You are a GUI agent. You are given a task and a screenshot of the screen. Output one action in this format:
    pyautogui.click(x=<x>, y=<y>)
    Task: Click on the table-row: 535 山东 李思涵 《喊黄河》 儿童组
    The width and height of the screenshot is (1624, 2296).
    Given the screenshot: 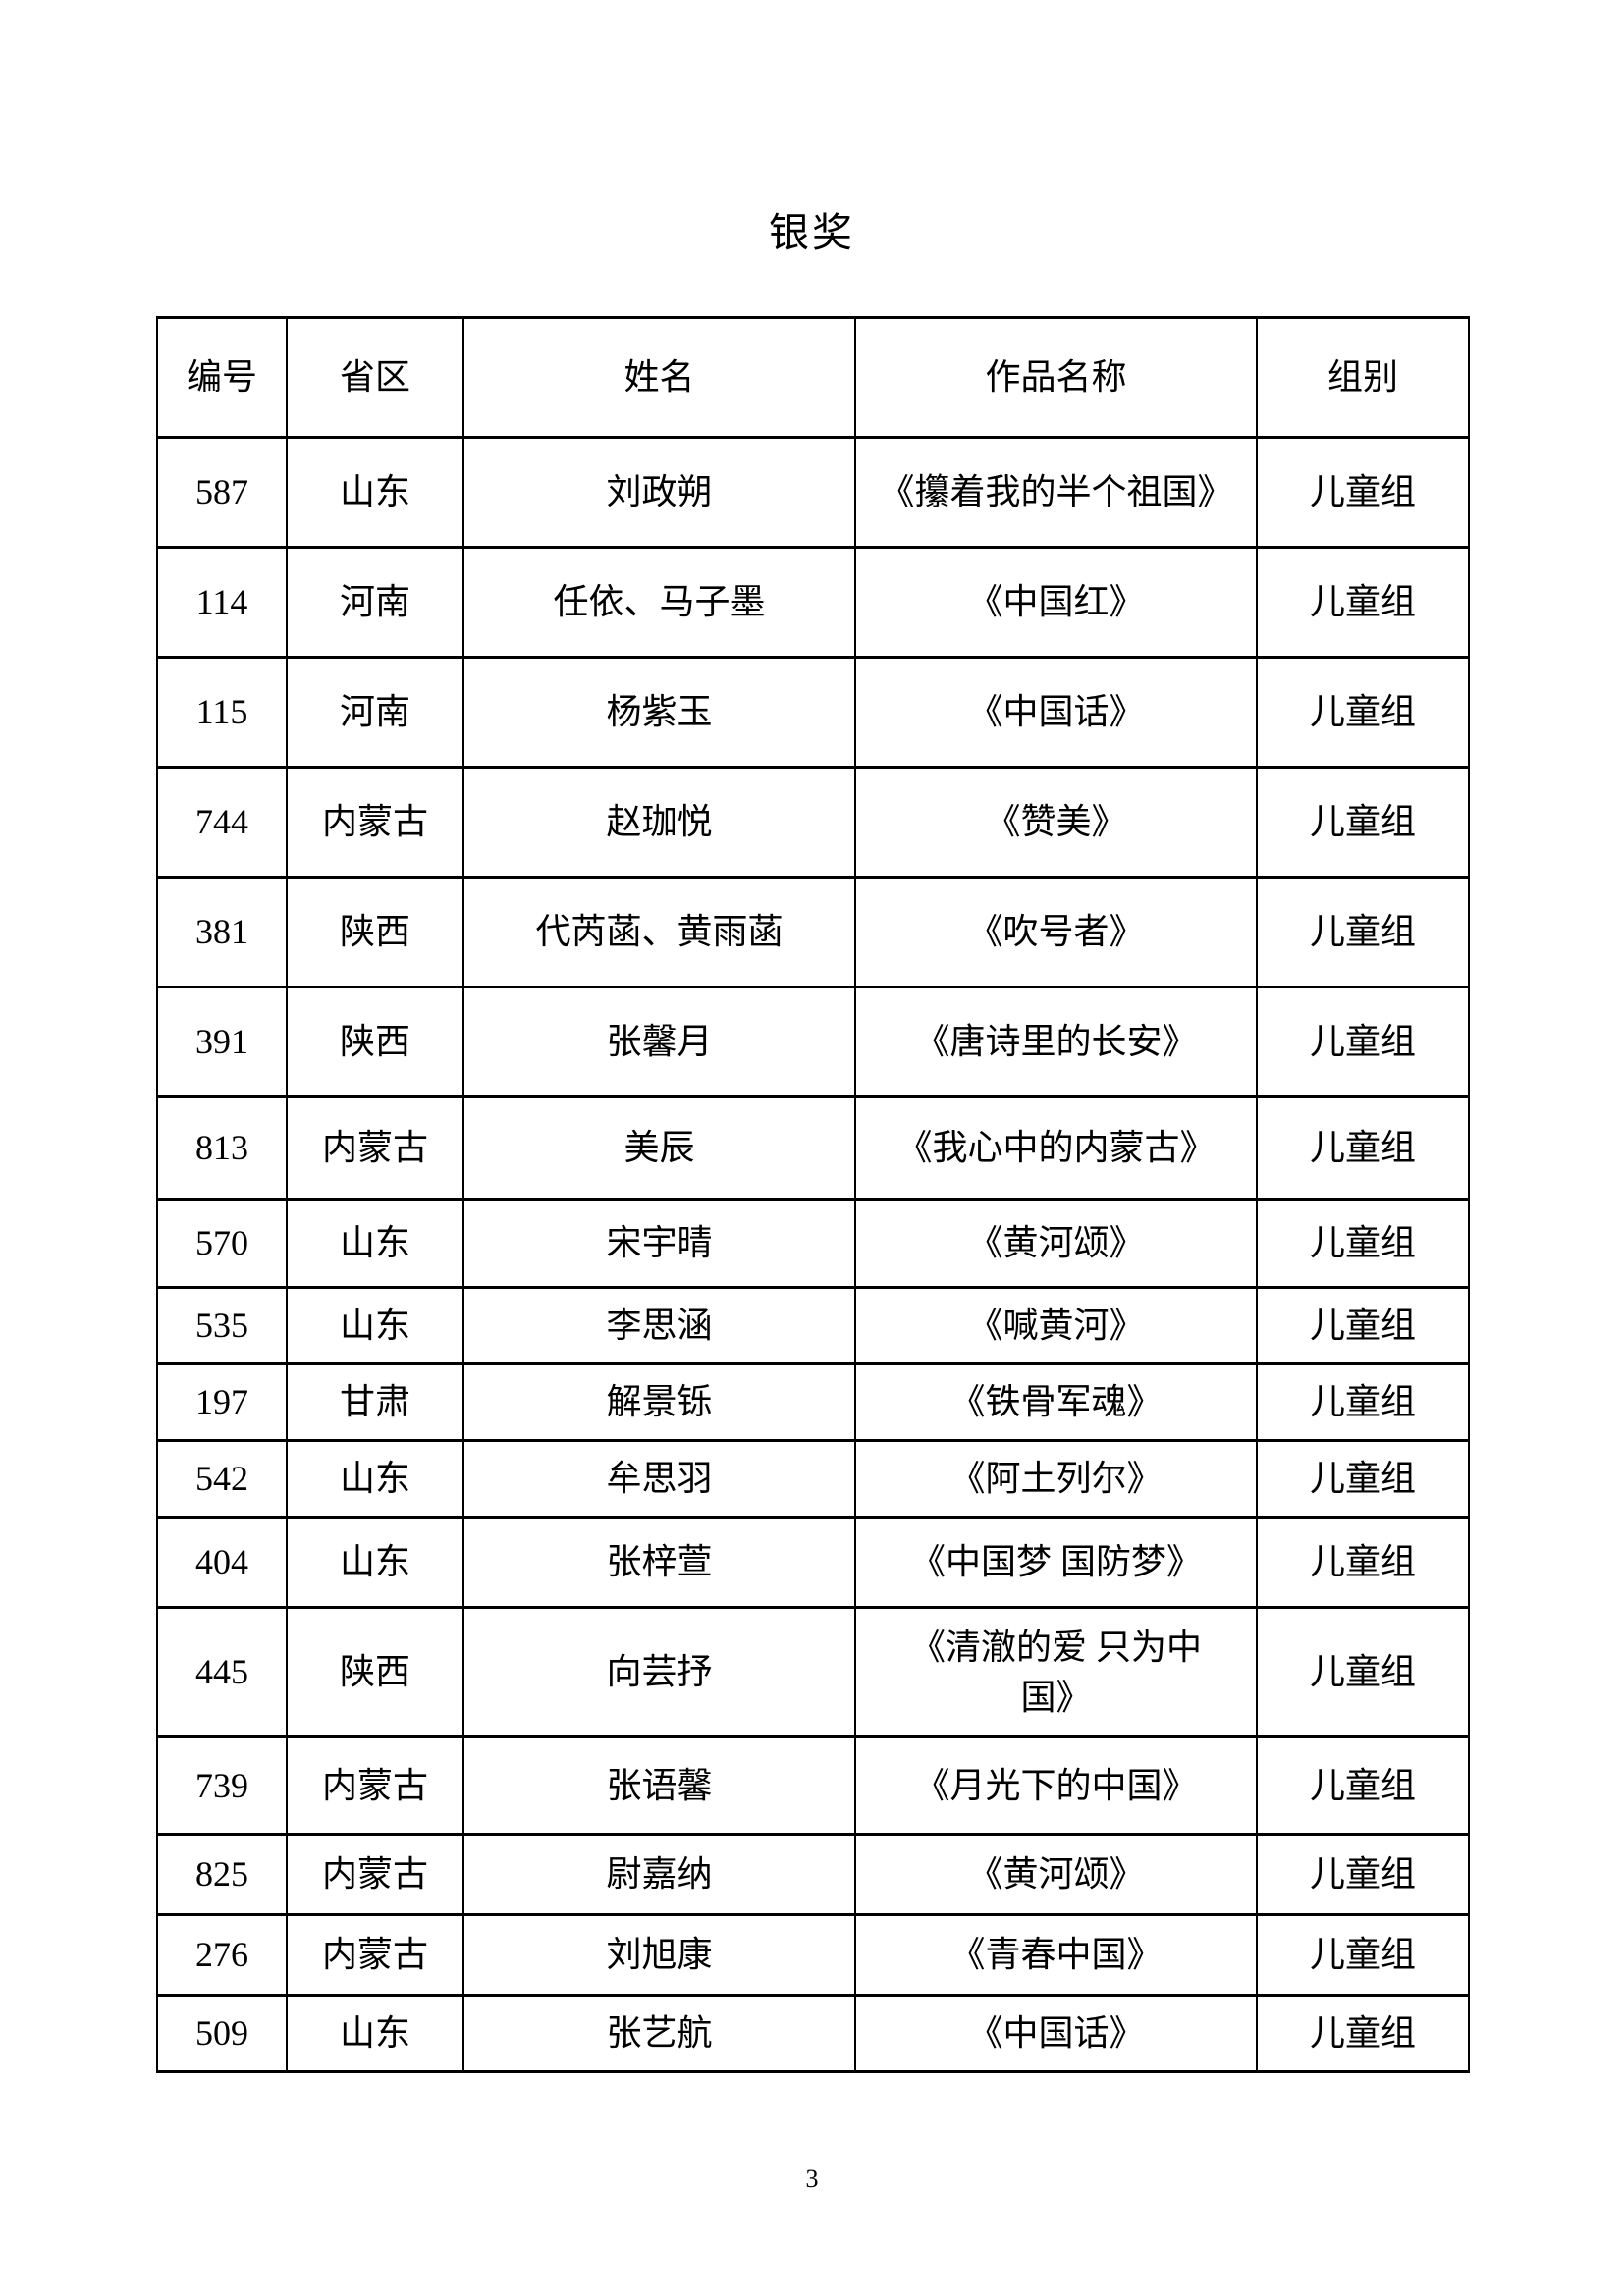 What is the action you would take?
    pyautogui.click(x=813, y=1326)
    